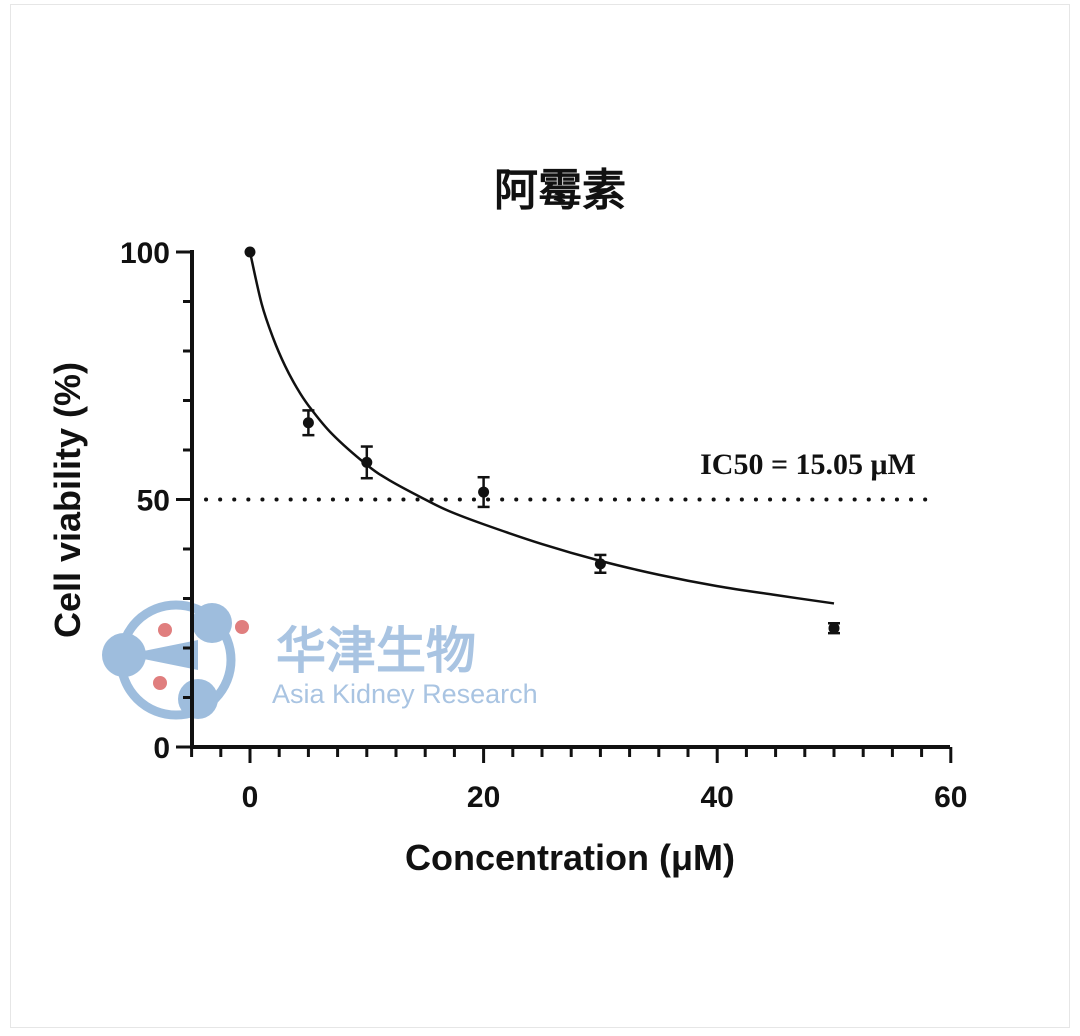  Describe the element at coordinates (67, 500) in the screenshot. I see `y-axis-label: Cell viability (%)` at that location.